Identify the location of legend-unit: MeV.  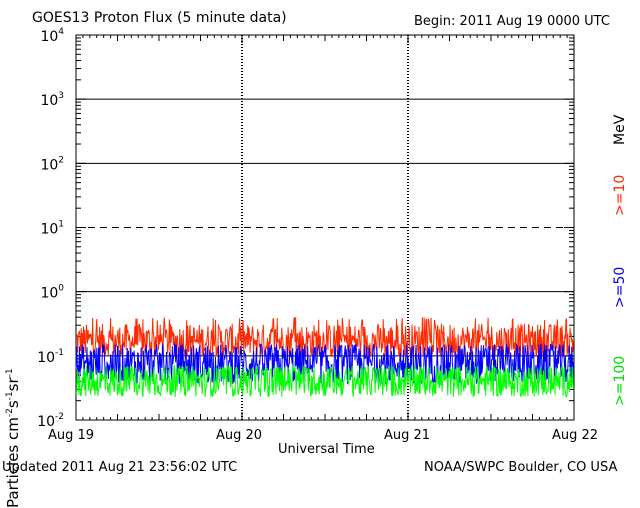
(620, 129).